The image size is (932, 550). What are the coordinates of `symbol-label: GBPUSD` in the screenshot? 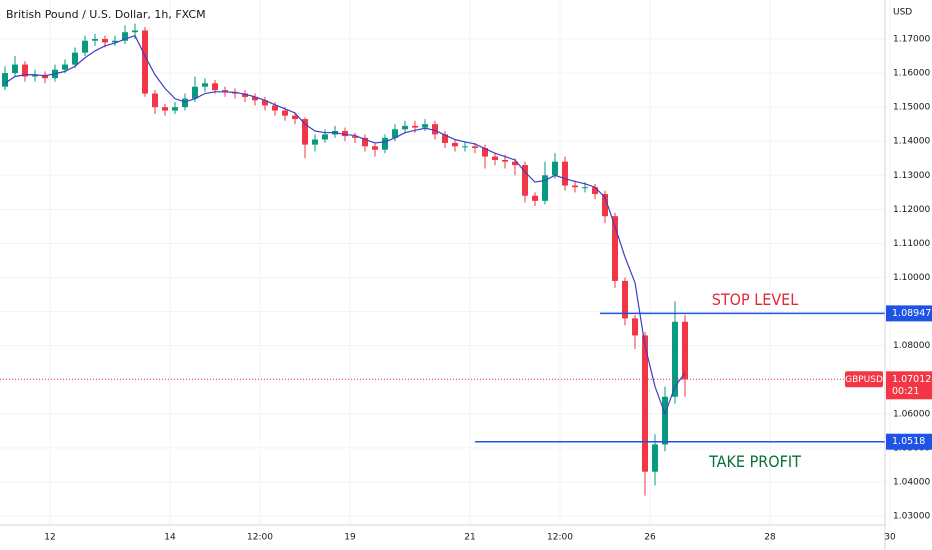 It's located at (864, 380).